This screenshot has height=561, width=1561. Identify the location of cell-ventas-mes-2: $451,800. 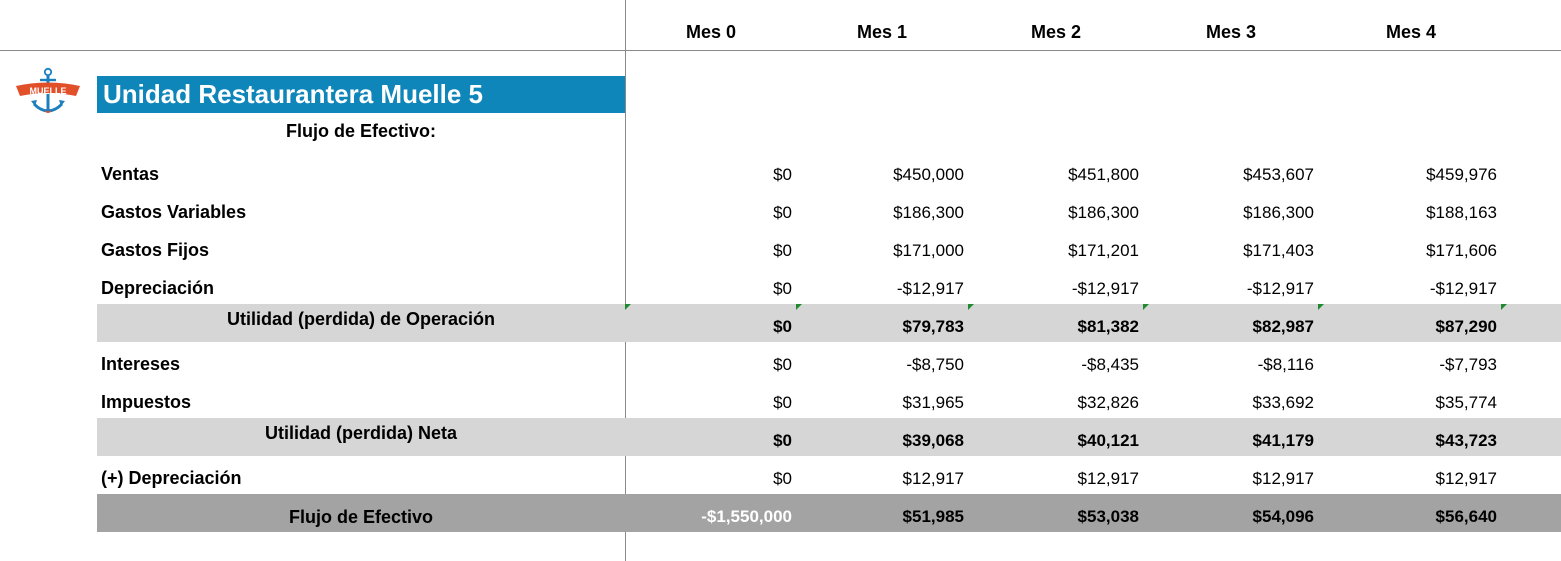
(1103, 174).